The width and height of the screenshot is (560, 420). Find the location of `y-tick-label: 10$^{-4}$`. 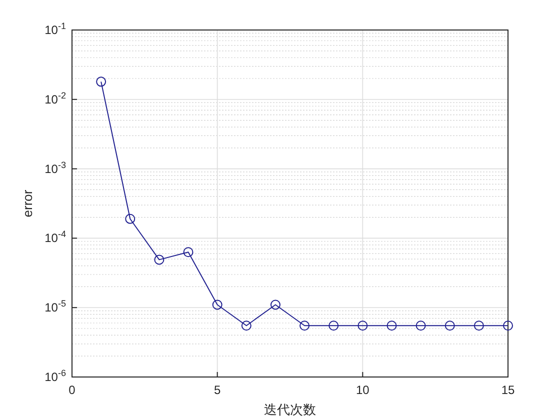

y-tick-label: 10$^{-4}$ is located at coordinates (55, 237).